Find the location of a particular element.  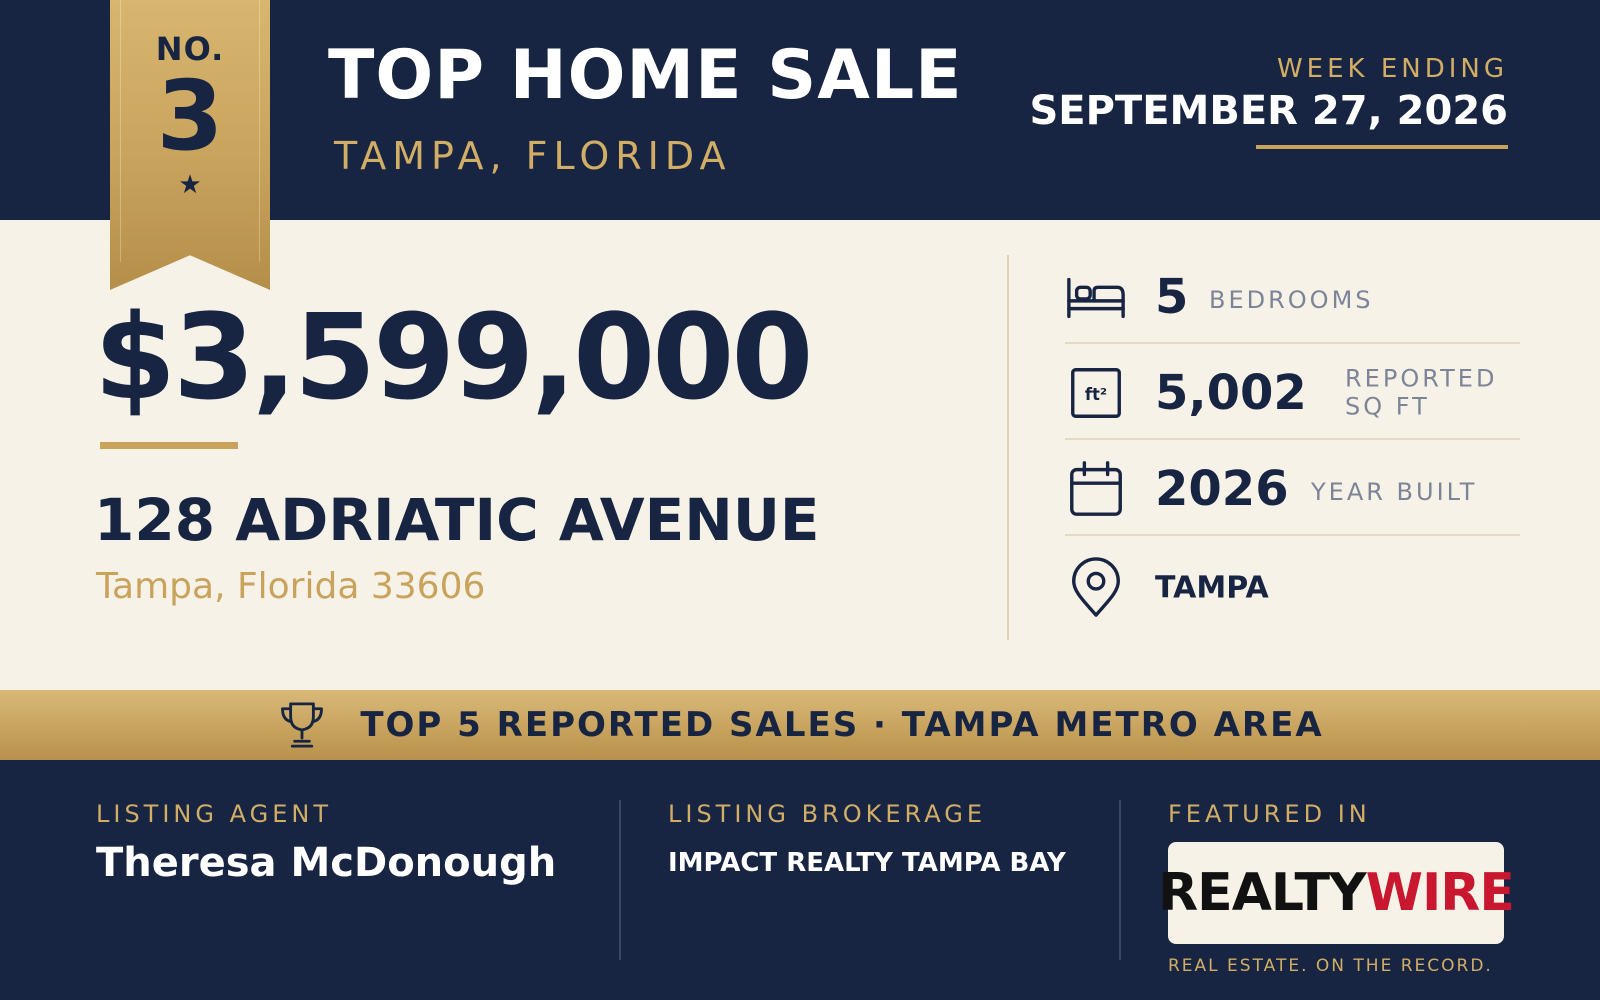

top-sales-banner: TOP 5 REPORTED SALES · TAMPA METRO AREA is located at coordinates (800, 725).